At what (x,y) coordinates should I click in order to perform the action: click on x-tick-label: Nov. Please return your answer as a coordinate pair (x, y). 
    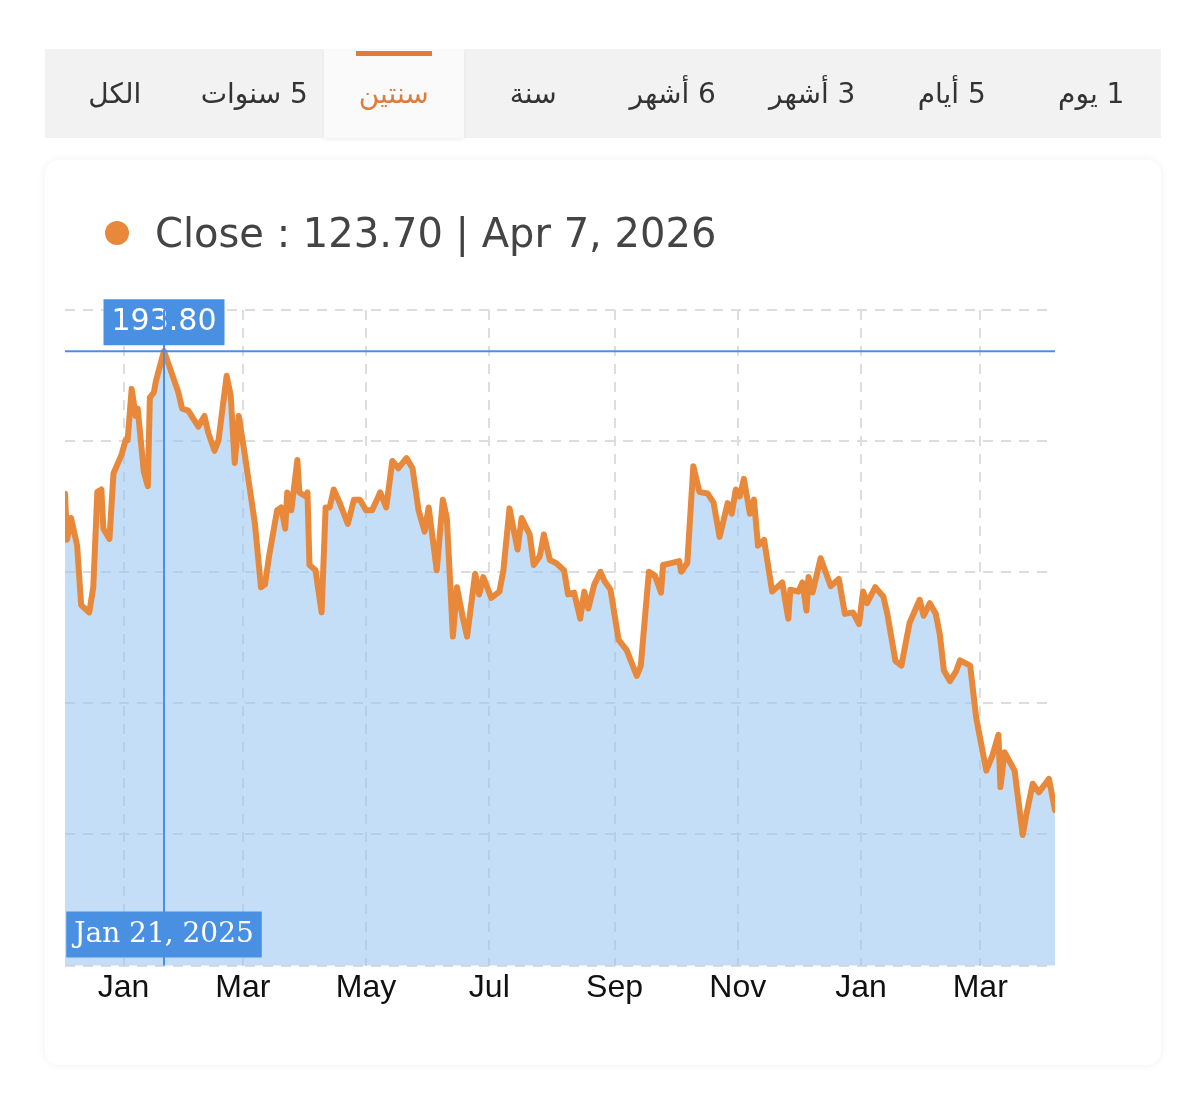
    Looking at the image, I should click on (738, 985).